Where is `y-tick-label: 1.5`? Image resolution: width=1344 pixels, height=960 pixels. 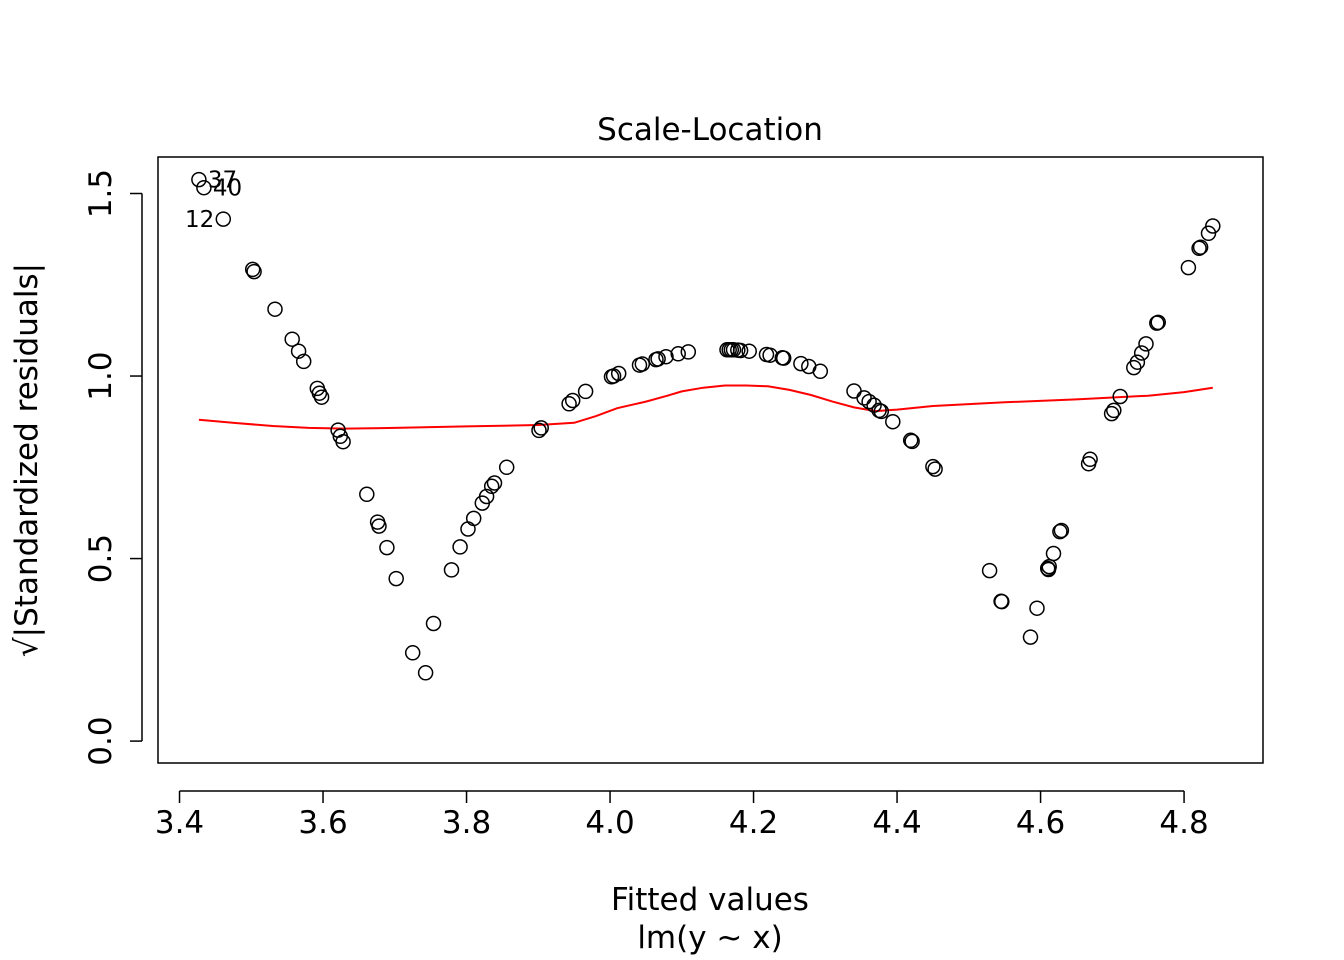
y-tick-label: 1.5 is located at coordinates (101, 193).